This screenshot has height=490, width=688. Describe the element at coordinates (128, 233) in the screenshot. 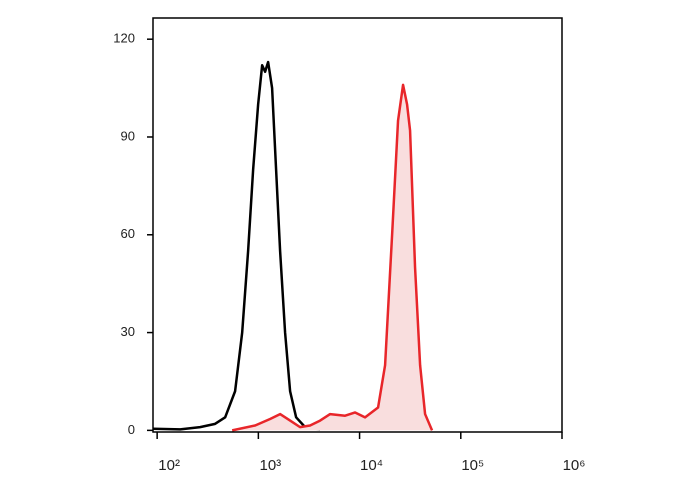

I see `y-tick-label: 60` at that location.